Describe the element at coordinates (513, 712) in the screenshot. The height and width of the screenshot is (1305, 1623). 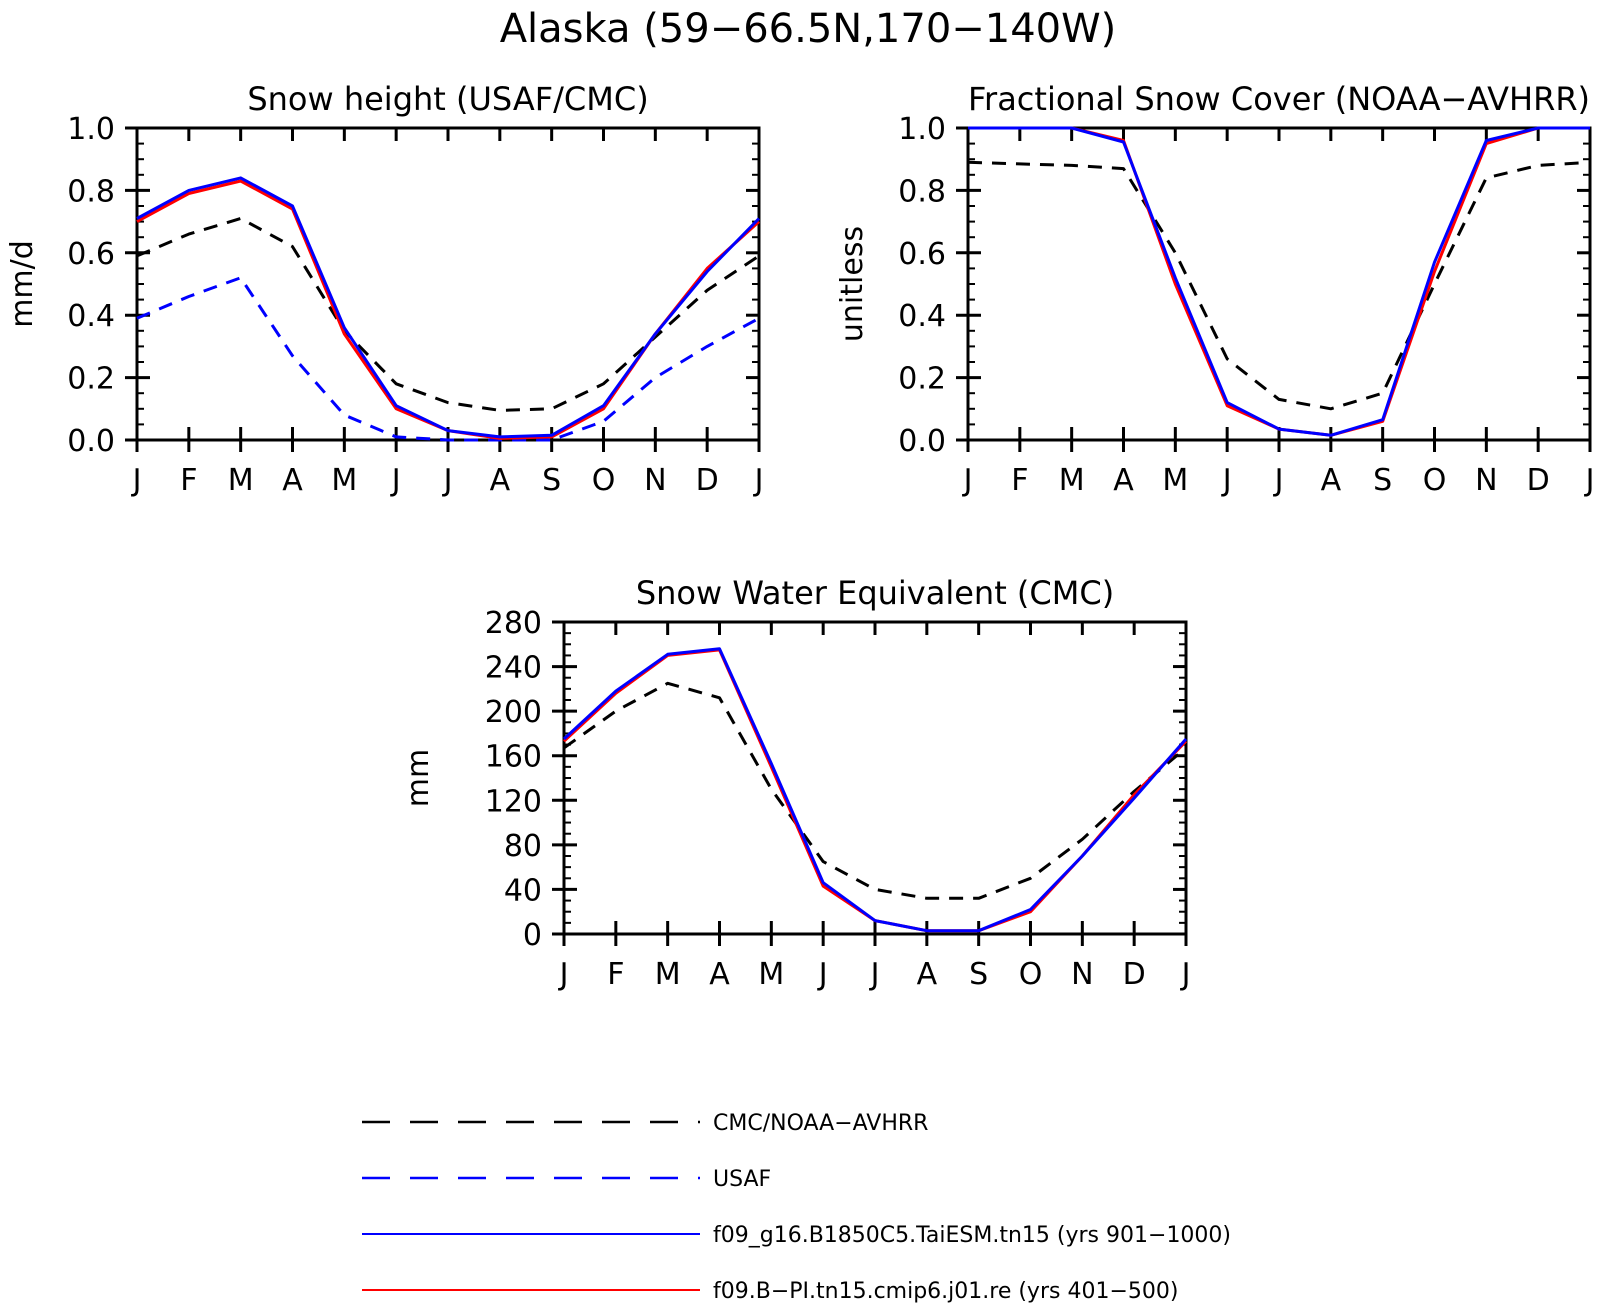
I see `y-tick-label: 200` at that location.